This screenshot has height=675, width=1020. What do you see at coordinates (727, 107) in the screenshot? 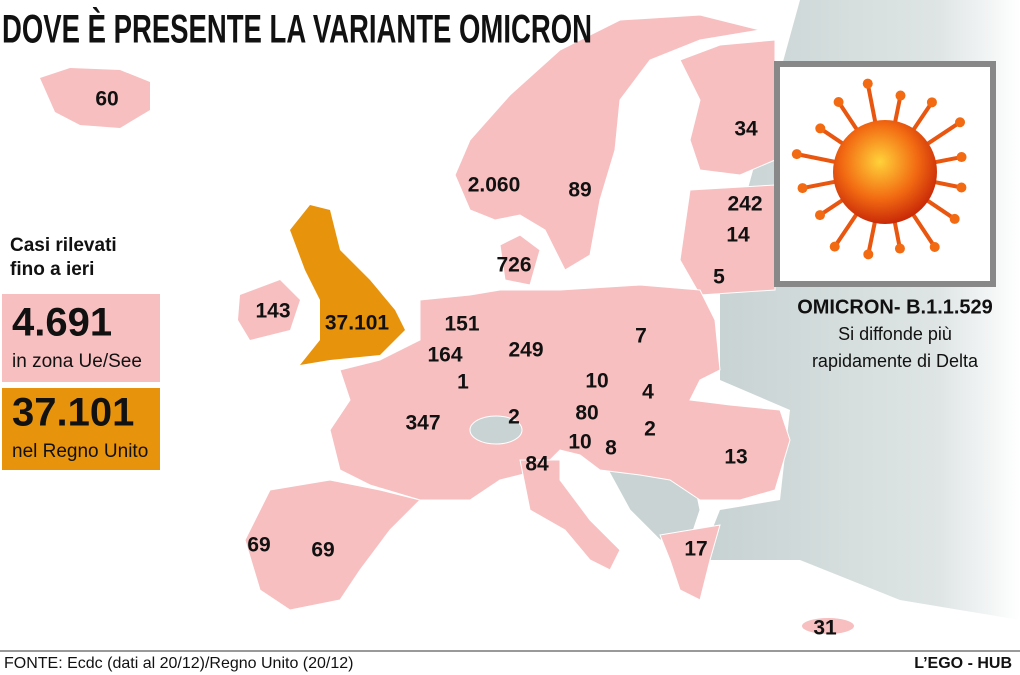
I see `finland` at bounding box center [727, 107].